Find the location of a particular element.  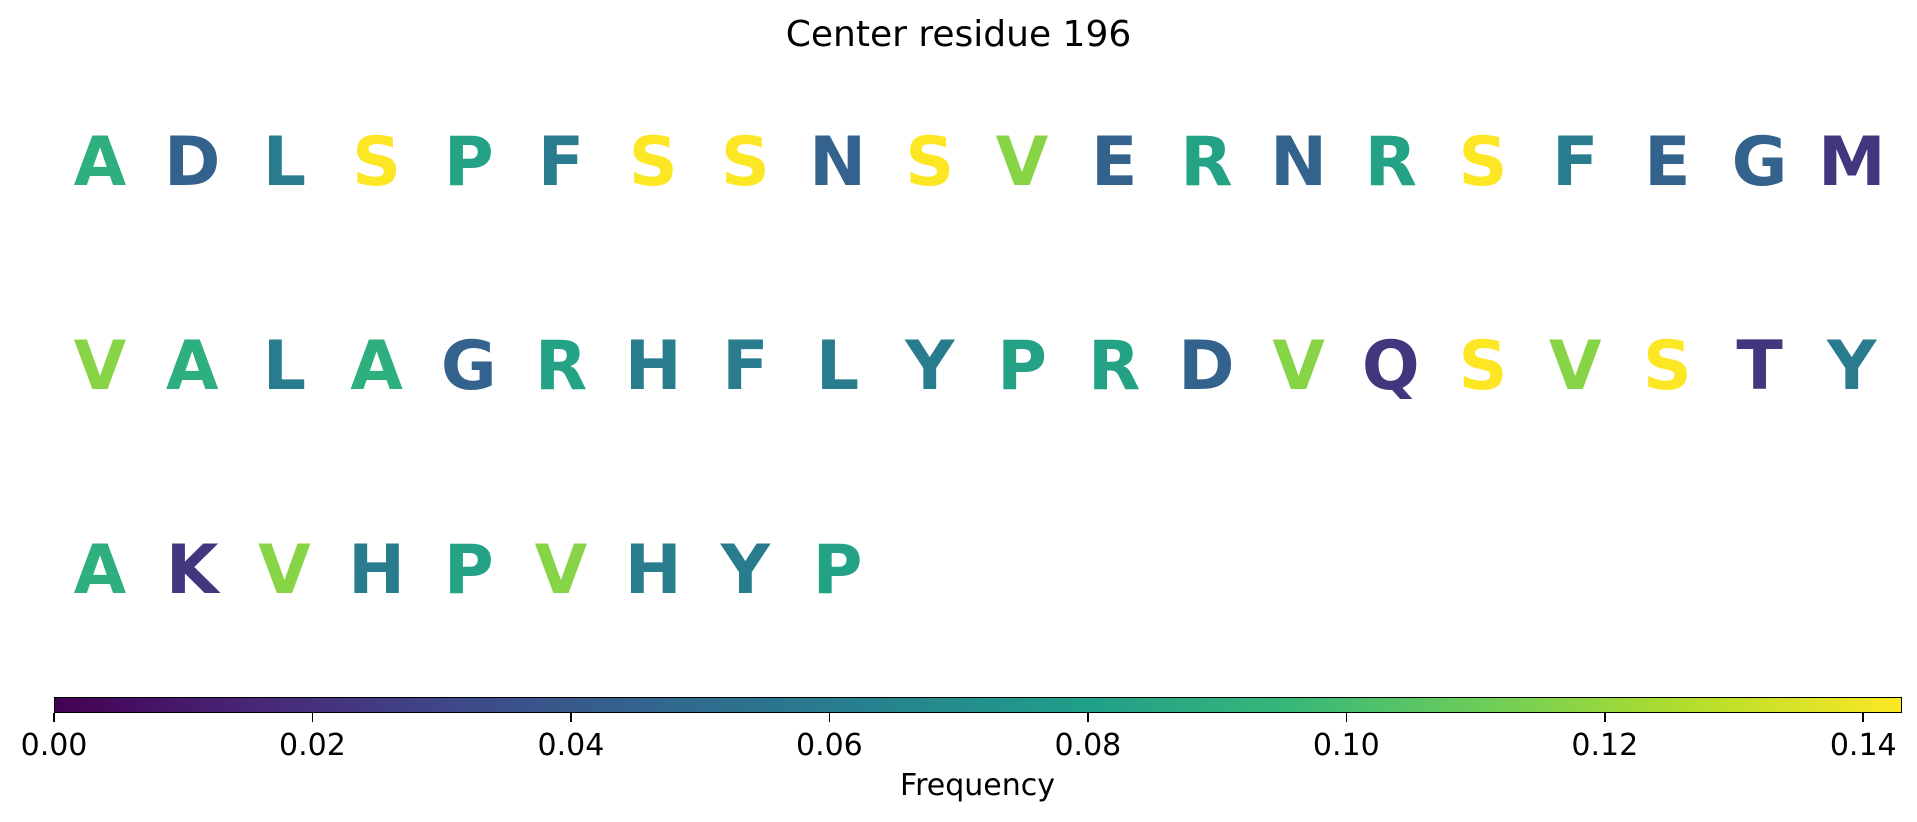

colorbar-tick-label: 0.12 is located at coordinates (1605, 745).